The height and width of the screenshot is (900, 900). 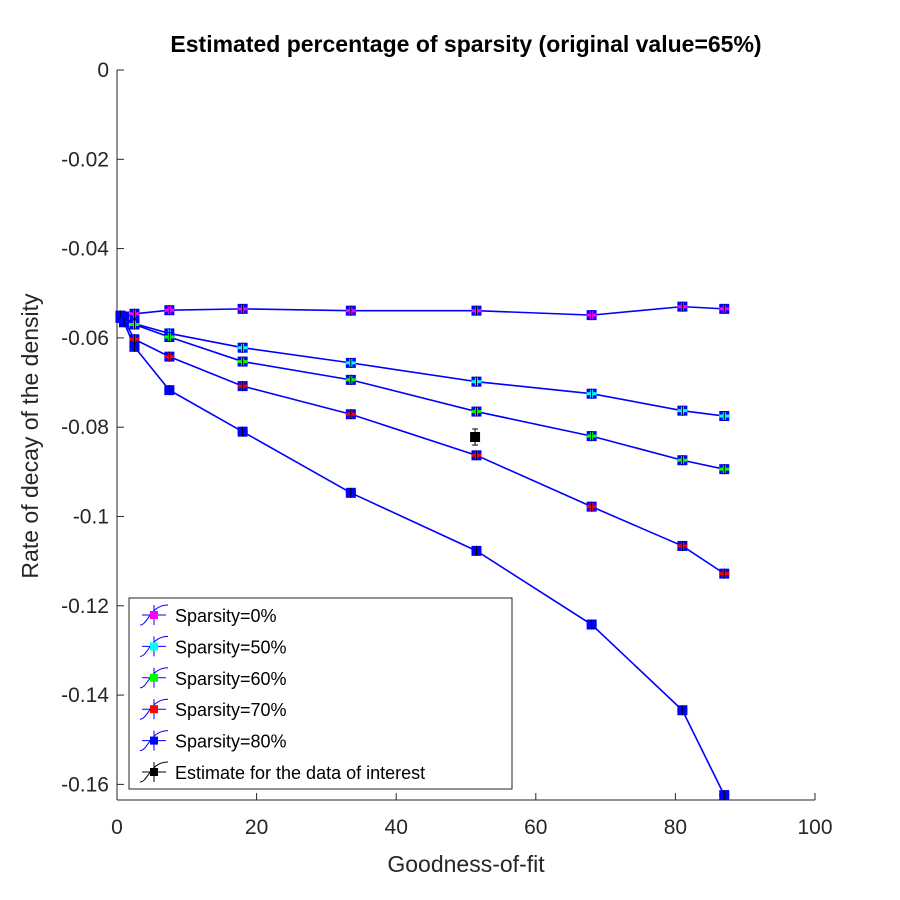 What do you see at coordinates (231, 679) in the screenshot?
I see `legend-label: Sparsity=60%` at bounding box center [231, 679].